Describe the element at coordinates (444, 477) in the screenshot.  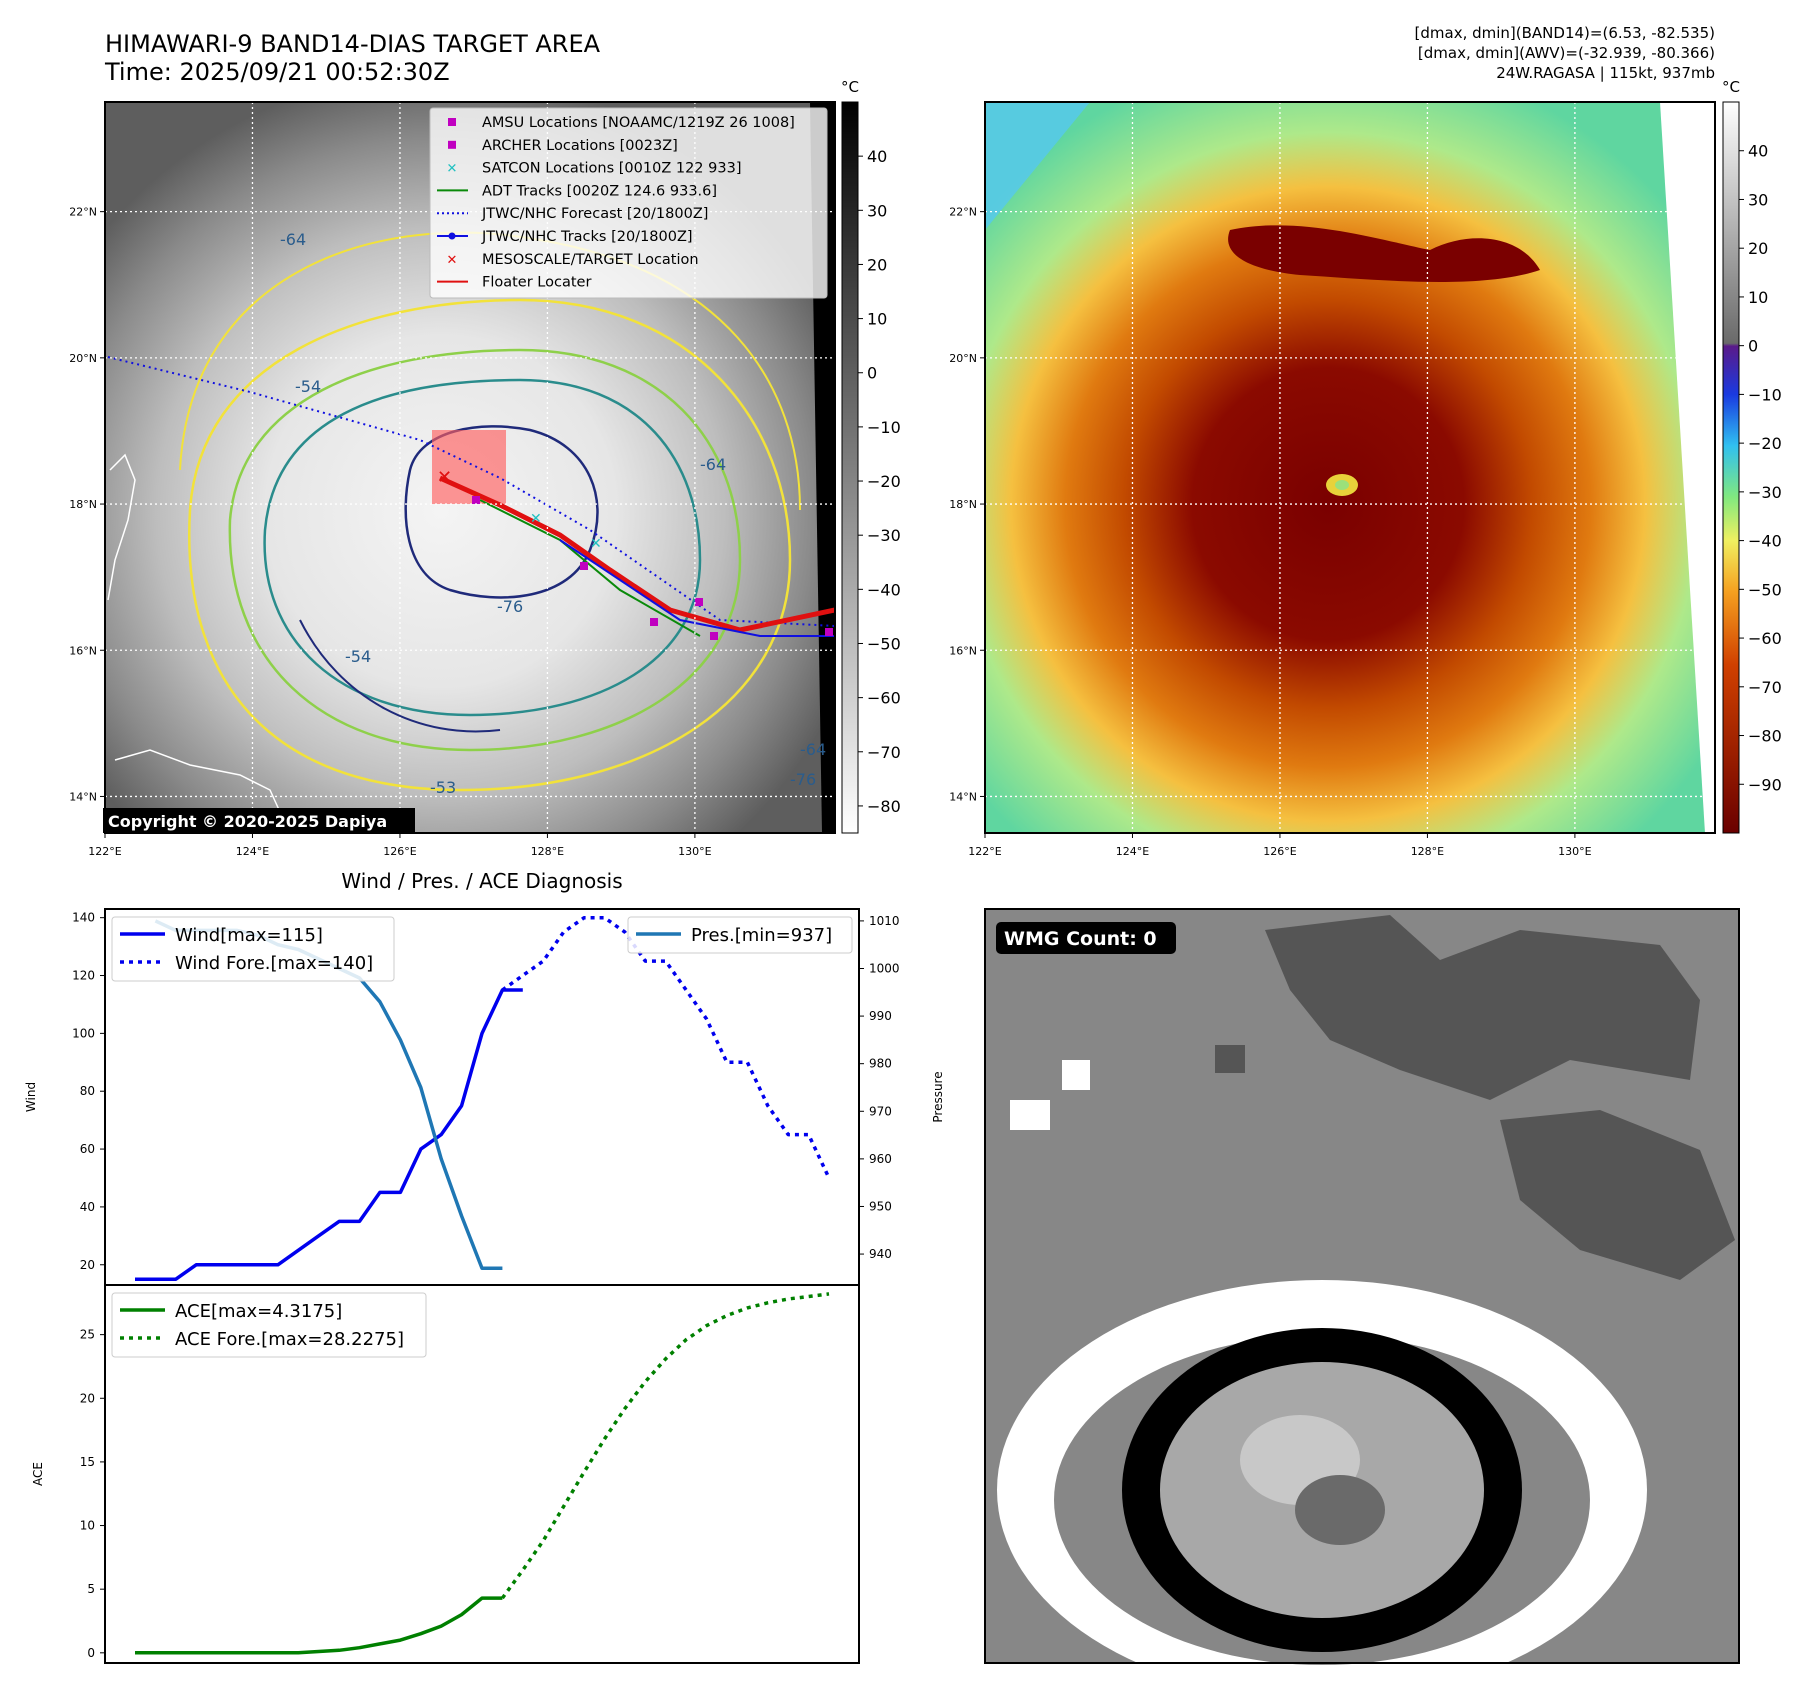
I see `mesoscale-x-marker: ✕` at that location.